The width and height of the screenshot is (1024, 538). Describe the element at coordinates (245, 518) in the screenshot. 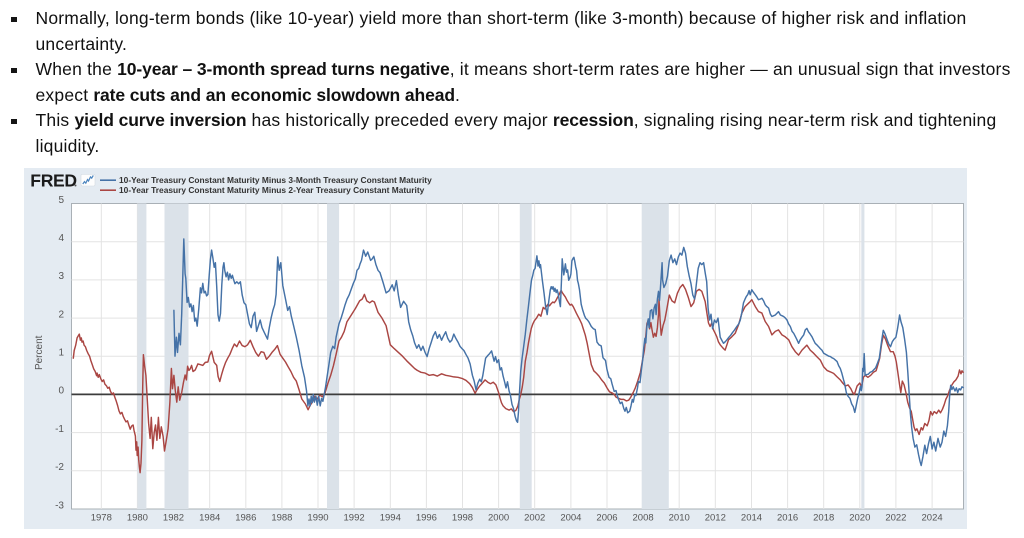

I see `svg-text: 1986` at that location.